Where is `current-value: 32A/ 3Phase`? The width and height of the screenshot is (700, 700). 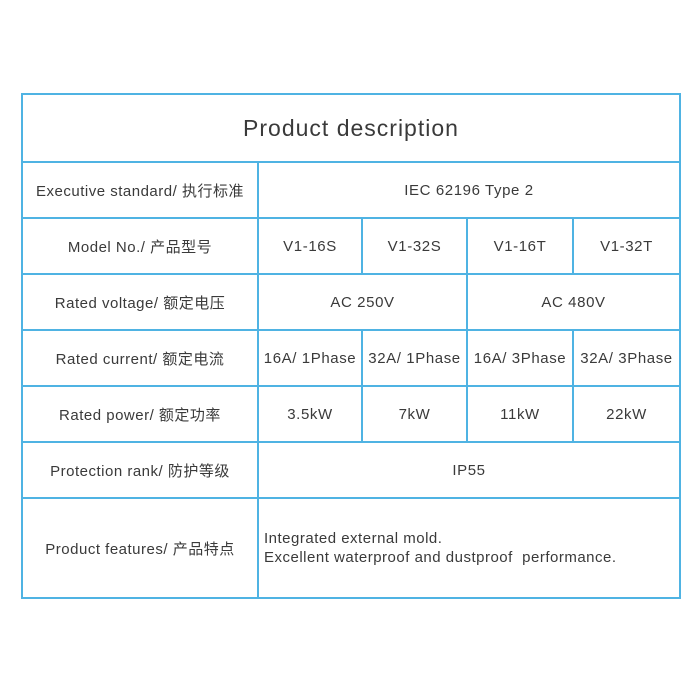
current-value: 32A/ 3Phase is located at coordinates (626, 358).